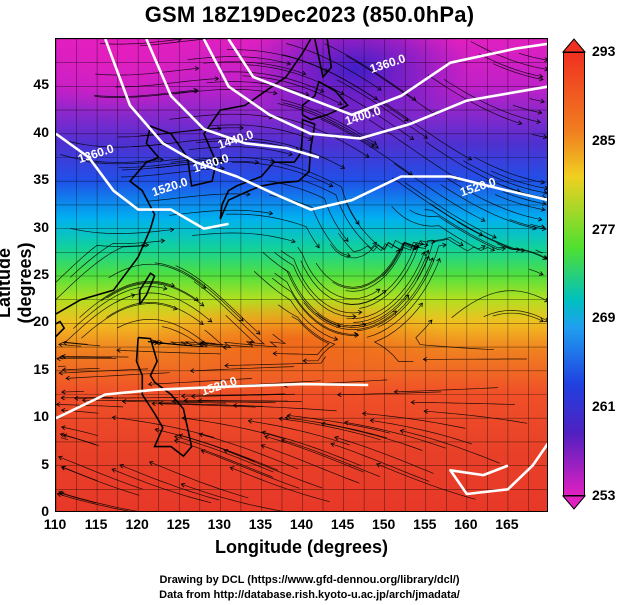  Describe the element at coordinates (41, 179) in the screenshot. I see `y-tick-label: 35` at that location.